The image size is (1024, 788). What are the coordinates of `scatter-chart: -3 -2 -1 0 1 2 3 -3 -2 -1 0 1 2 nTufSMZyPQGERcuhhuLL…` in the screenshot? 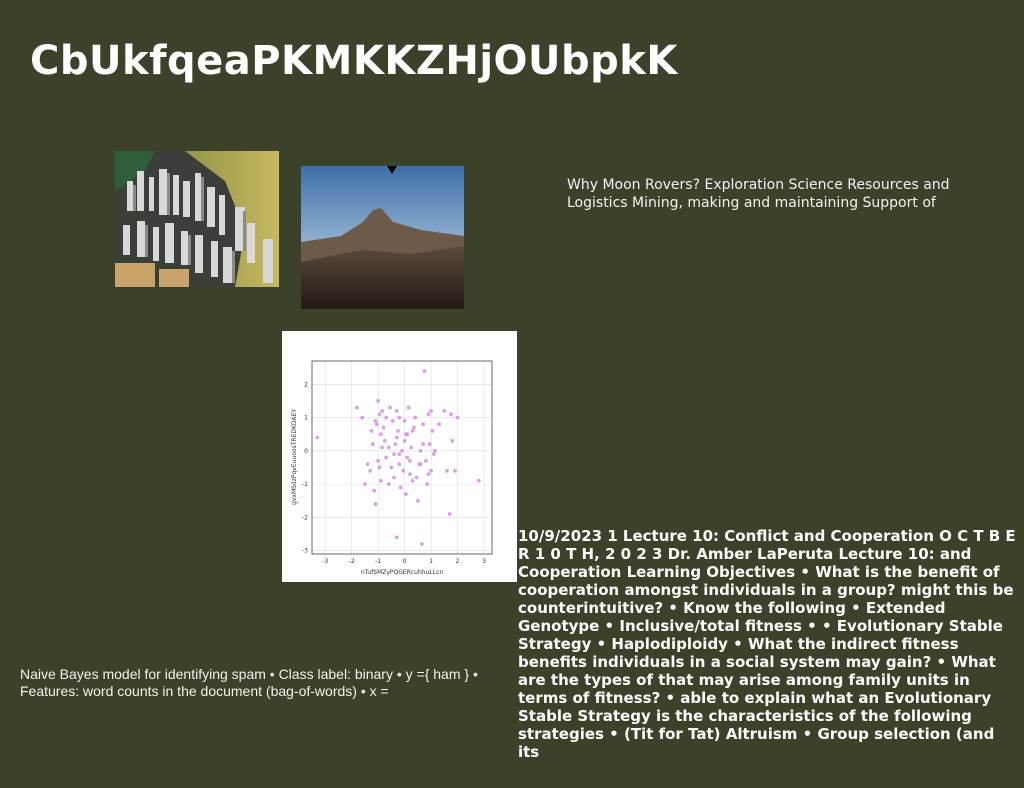 It's located at (392, 468).